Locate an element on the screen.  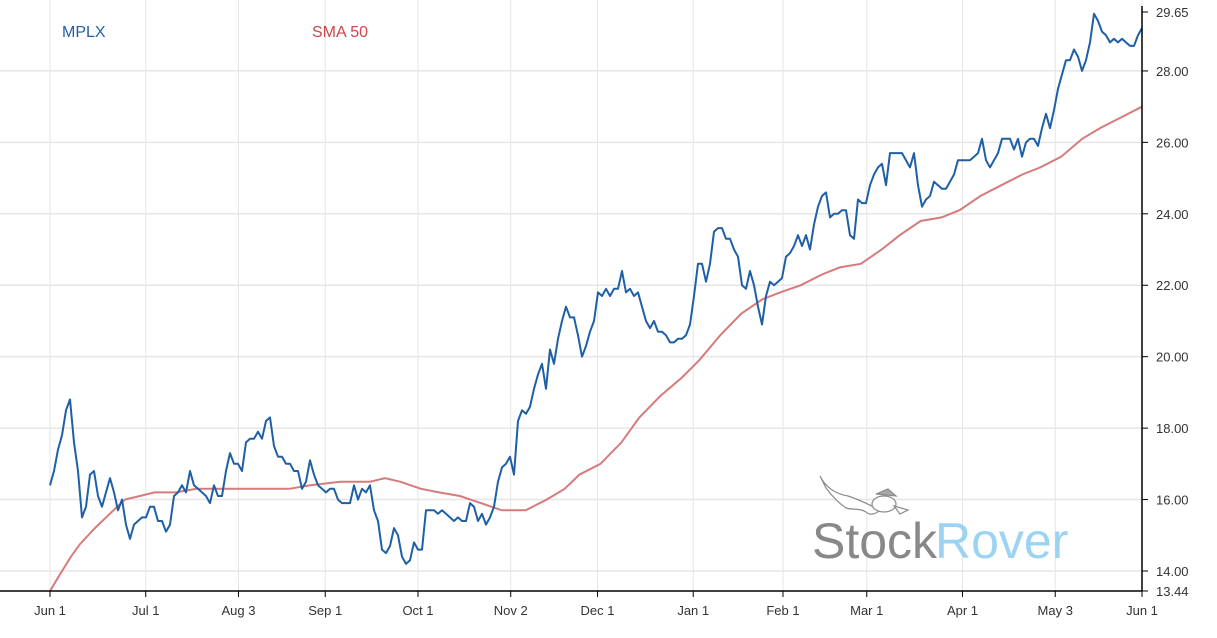
y-tick-label: 14.00 is located at coordinates (1172, 571).